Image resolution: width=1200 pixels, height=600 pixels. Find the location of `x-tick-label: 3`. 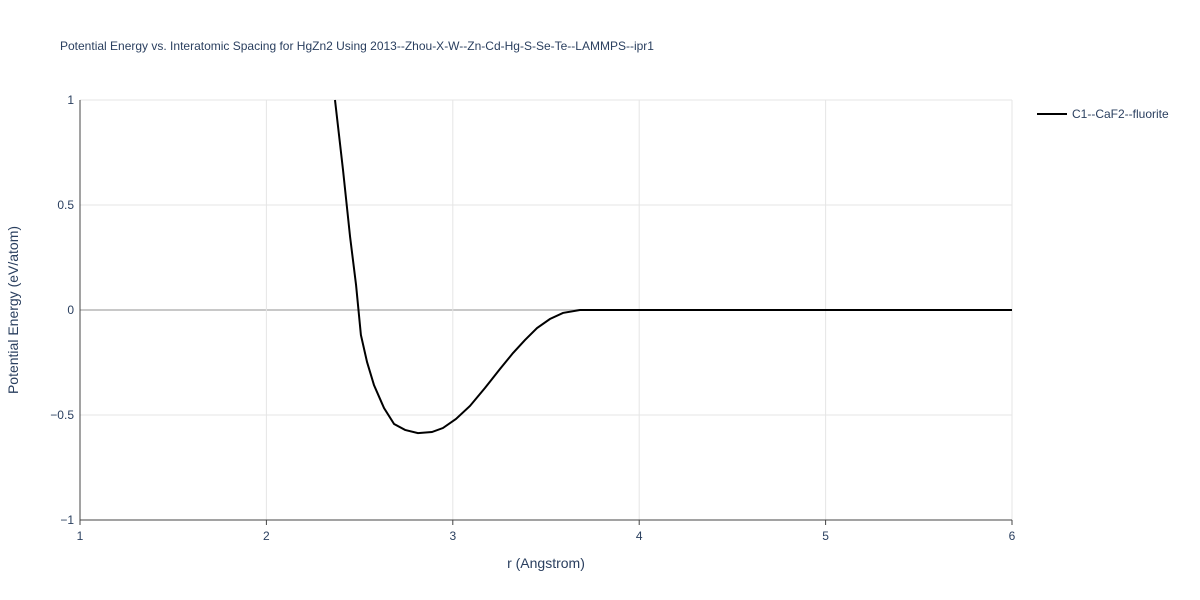

x-tick-label: 3 is located at coordinates (452, 536).